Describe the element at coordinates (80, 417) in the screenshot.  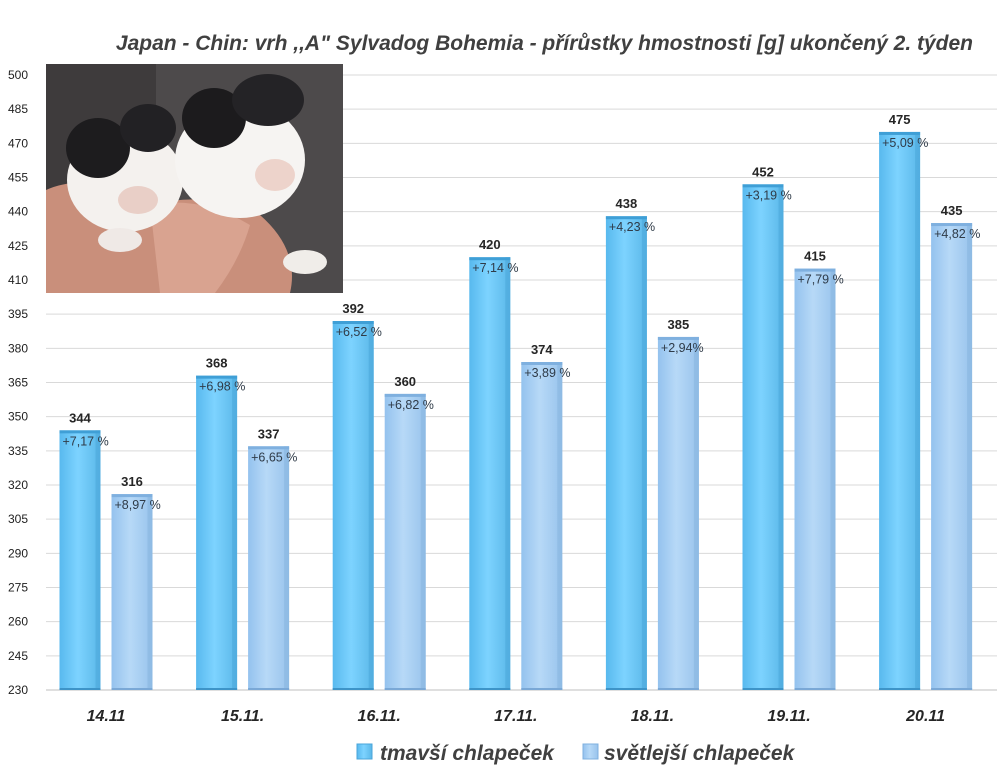
I see `value-label-tmavsi-0: 344` at that location.